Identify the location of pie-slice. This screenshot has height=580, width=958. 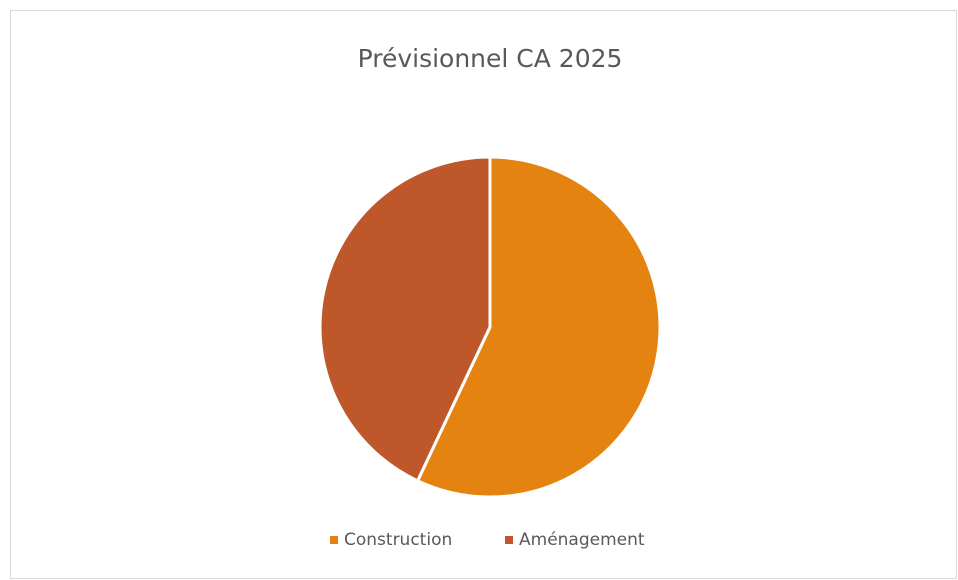
(405, 319).